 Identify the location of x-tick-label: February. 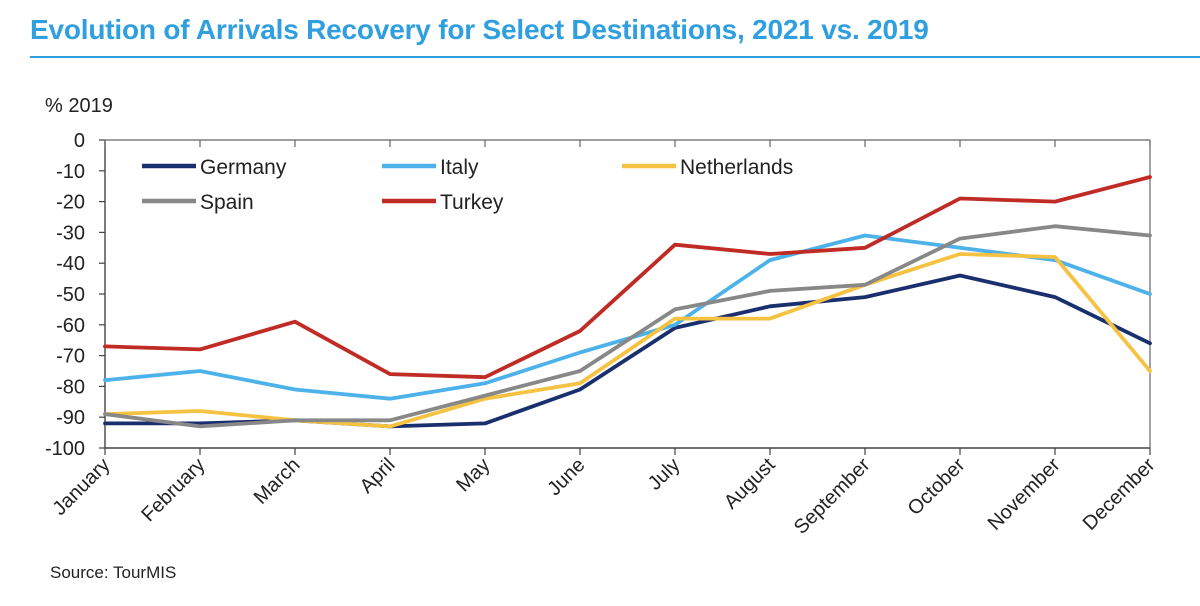
(173, 490).